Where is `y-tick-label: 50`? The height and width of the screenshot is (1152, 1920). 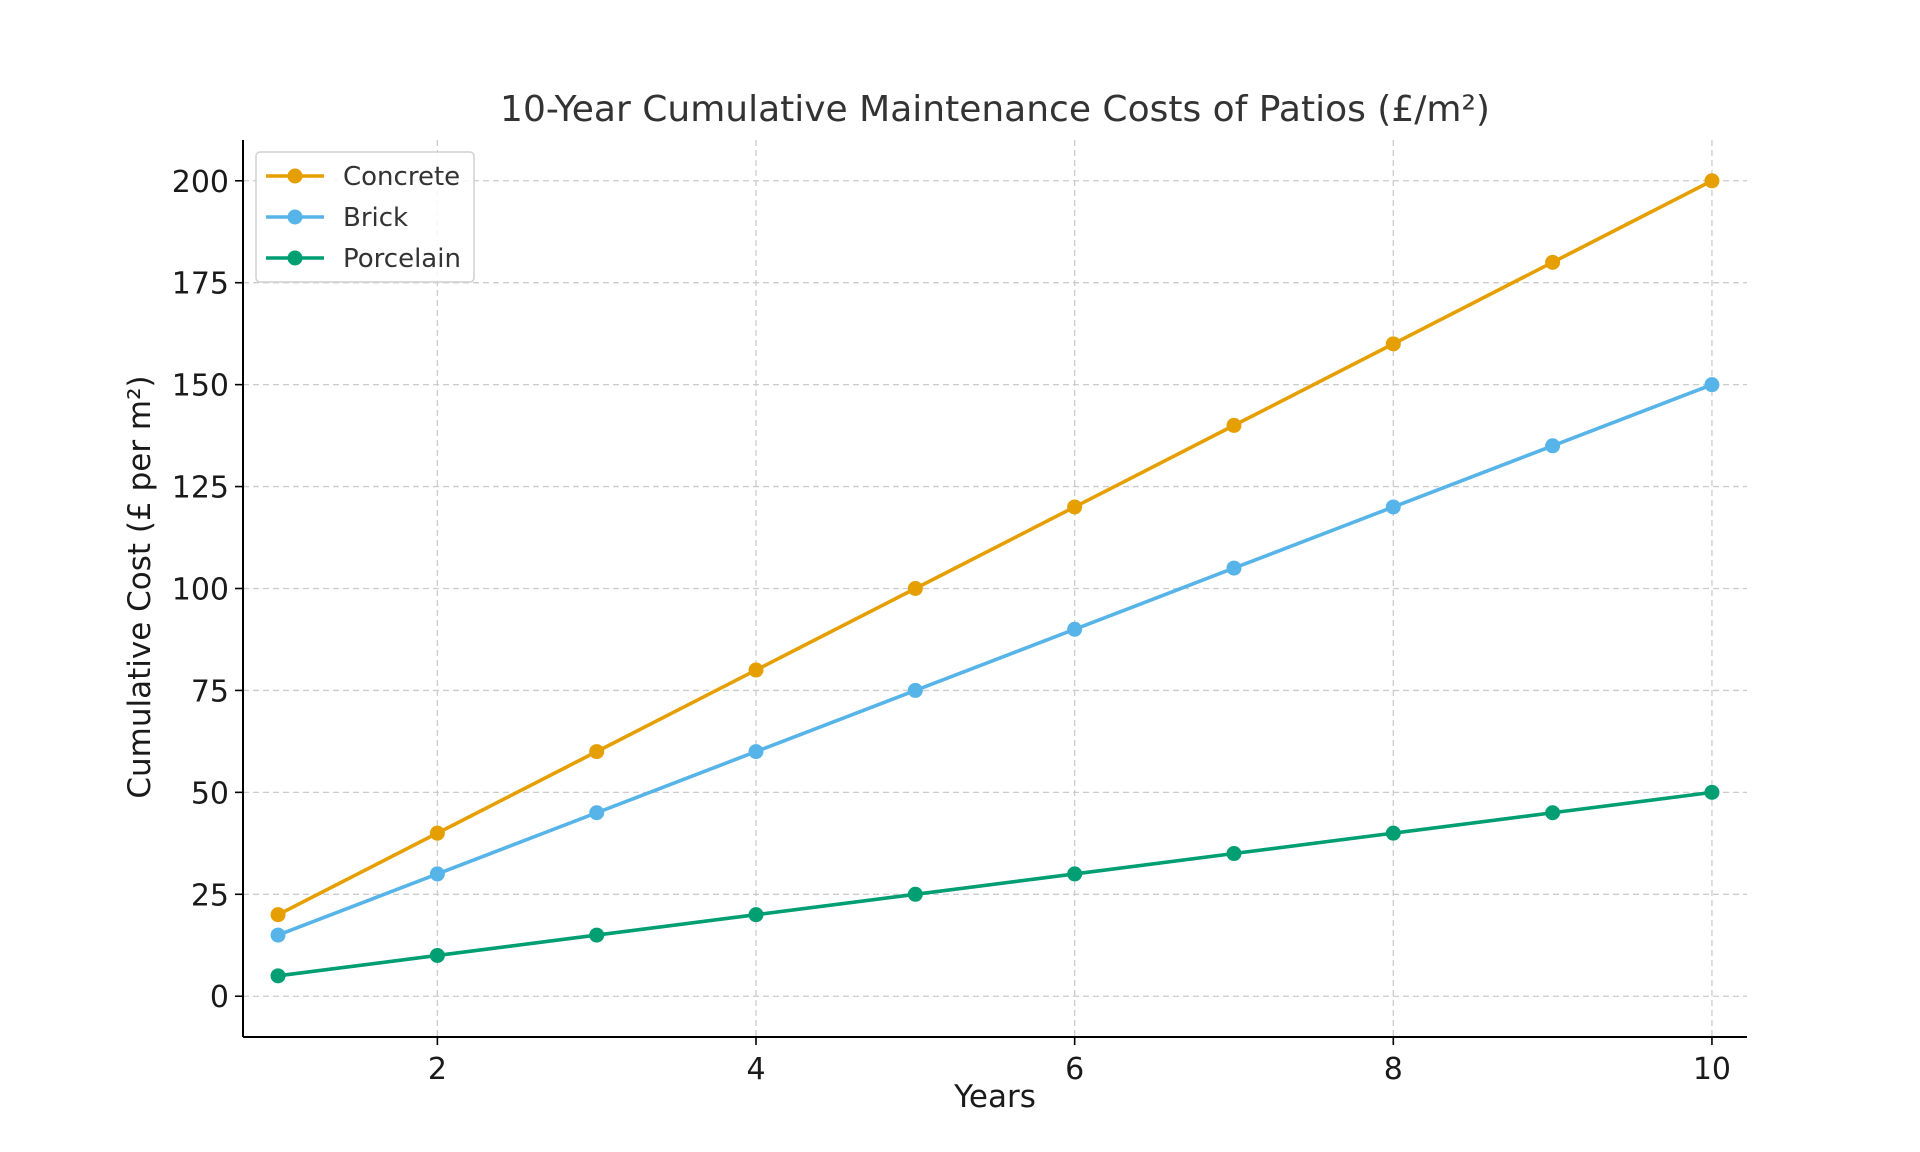 y-tick-label: 50 is located at coordinates (210, 793).